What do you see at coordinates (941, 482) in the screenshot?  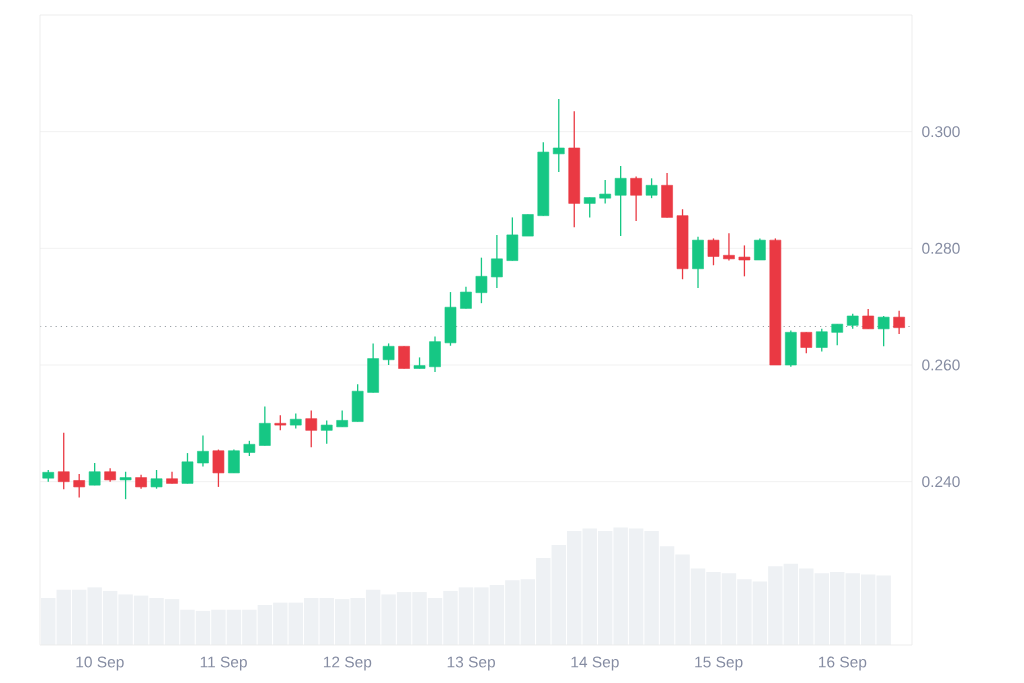 I see `y-tick-label: 0.240` at bounding box center [941, 482].